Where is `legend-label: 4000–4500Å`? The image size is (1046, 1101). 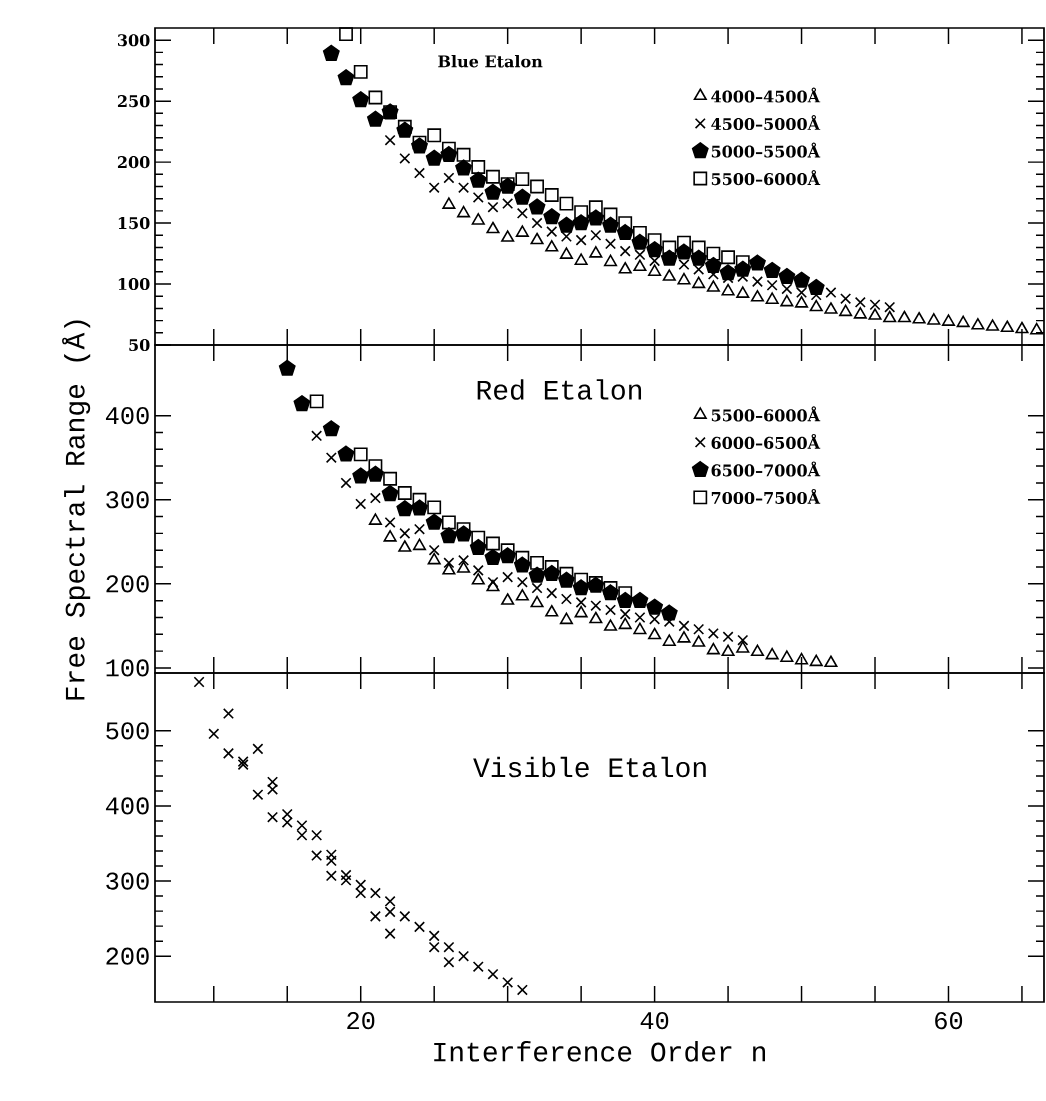 legend-label: 4000–4500Å is located at coordinates (766, 95).